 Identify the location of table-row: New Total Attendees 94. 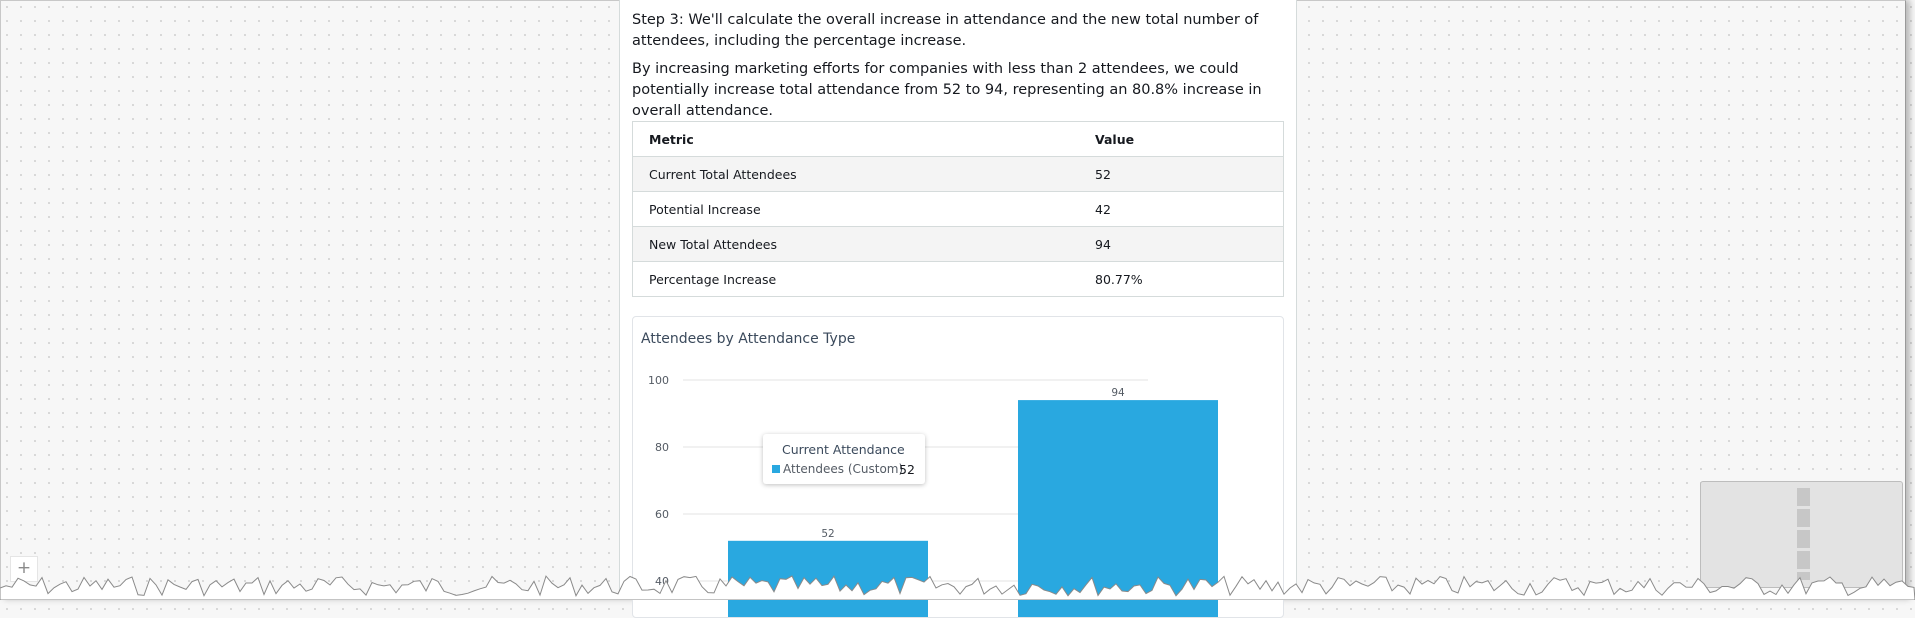
(958, 244).